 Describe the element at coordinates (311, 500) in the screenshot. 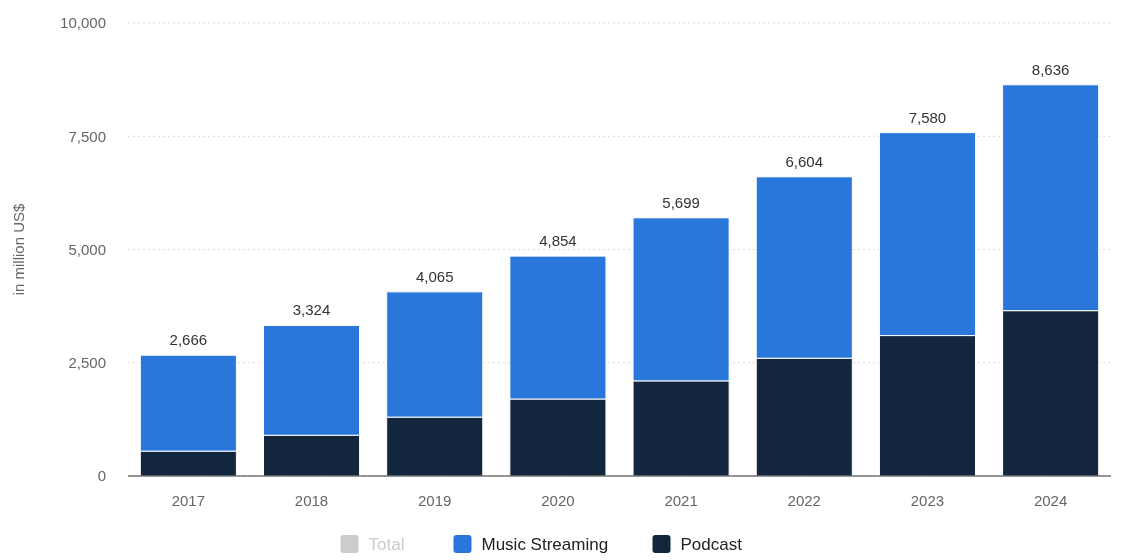

I see `x-tick-label: 2018` at that location.